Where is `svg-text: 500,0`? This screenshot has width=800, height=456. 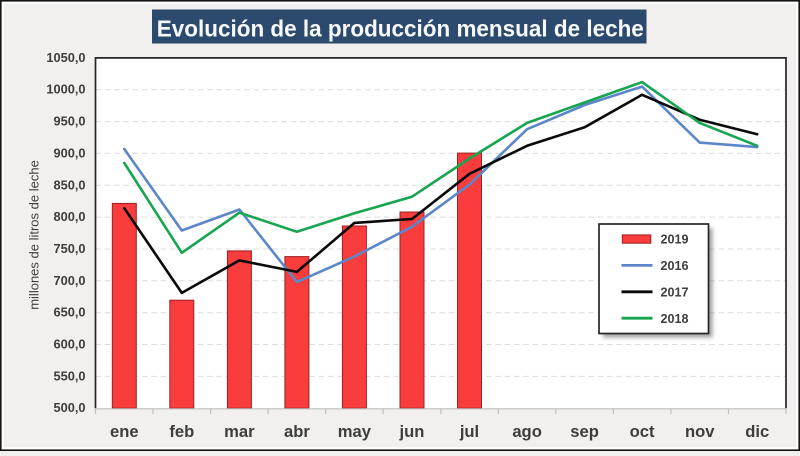 svg-text: 500,0 is located at coordinates (69, 407).